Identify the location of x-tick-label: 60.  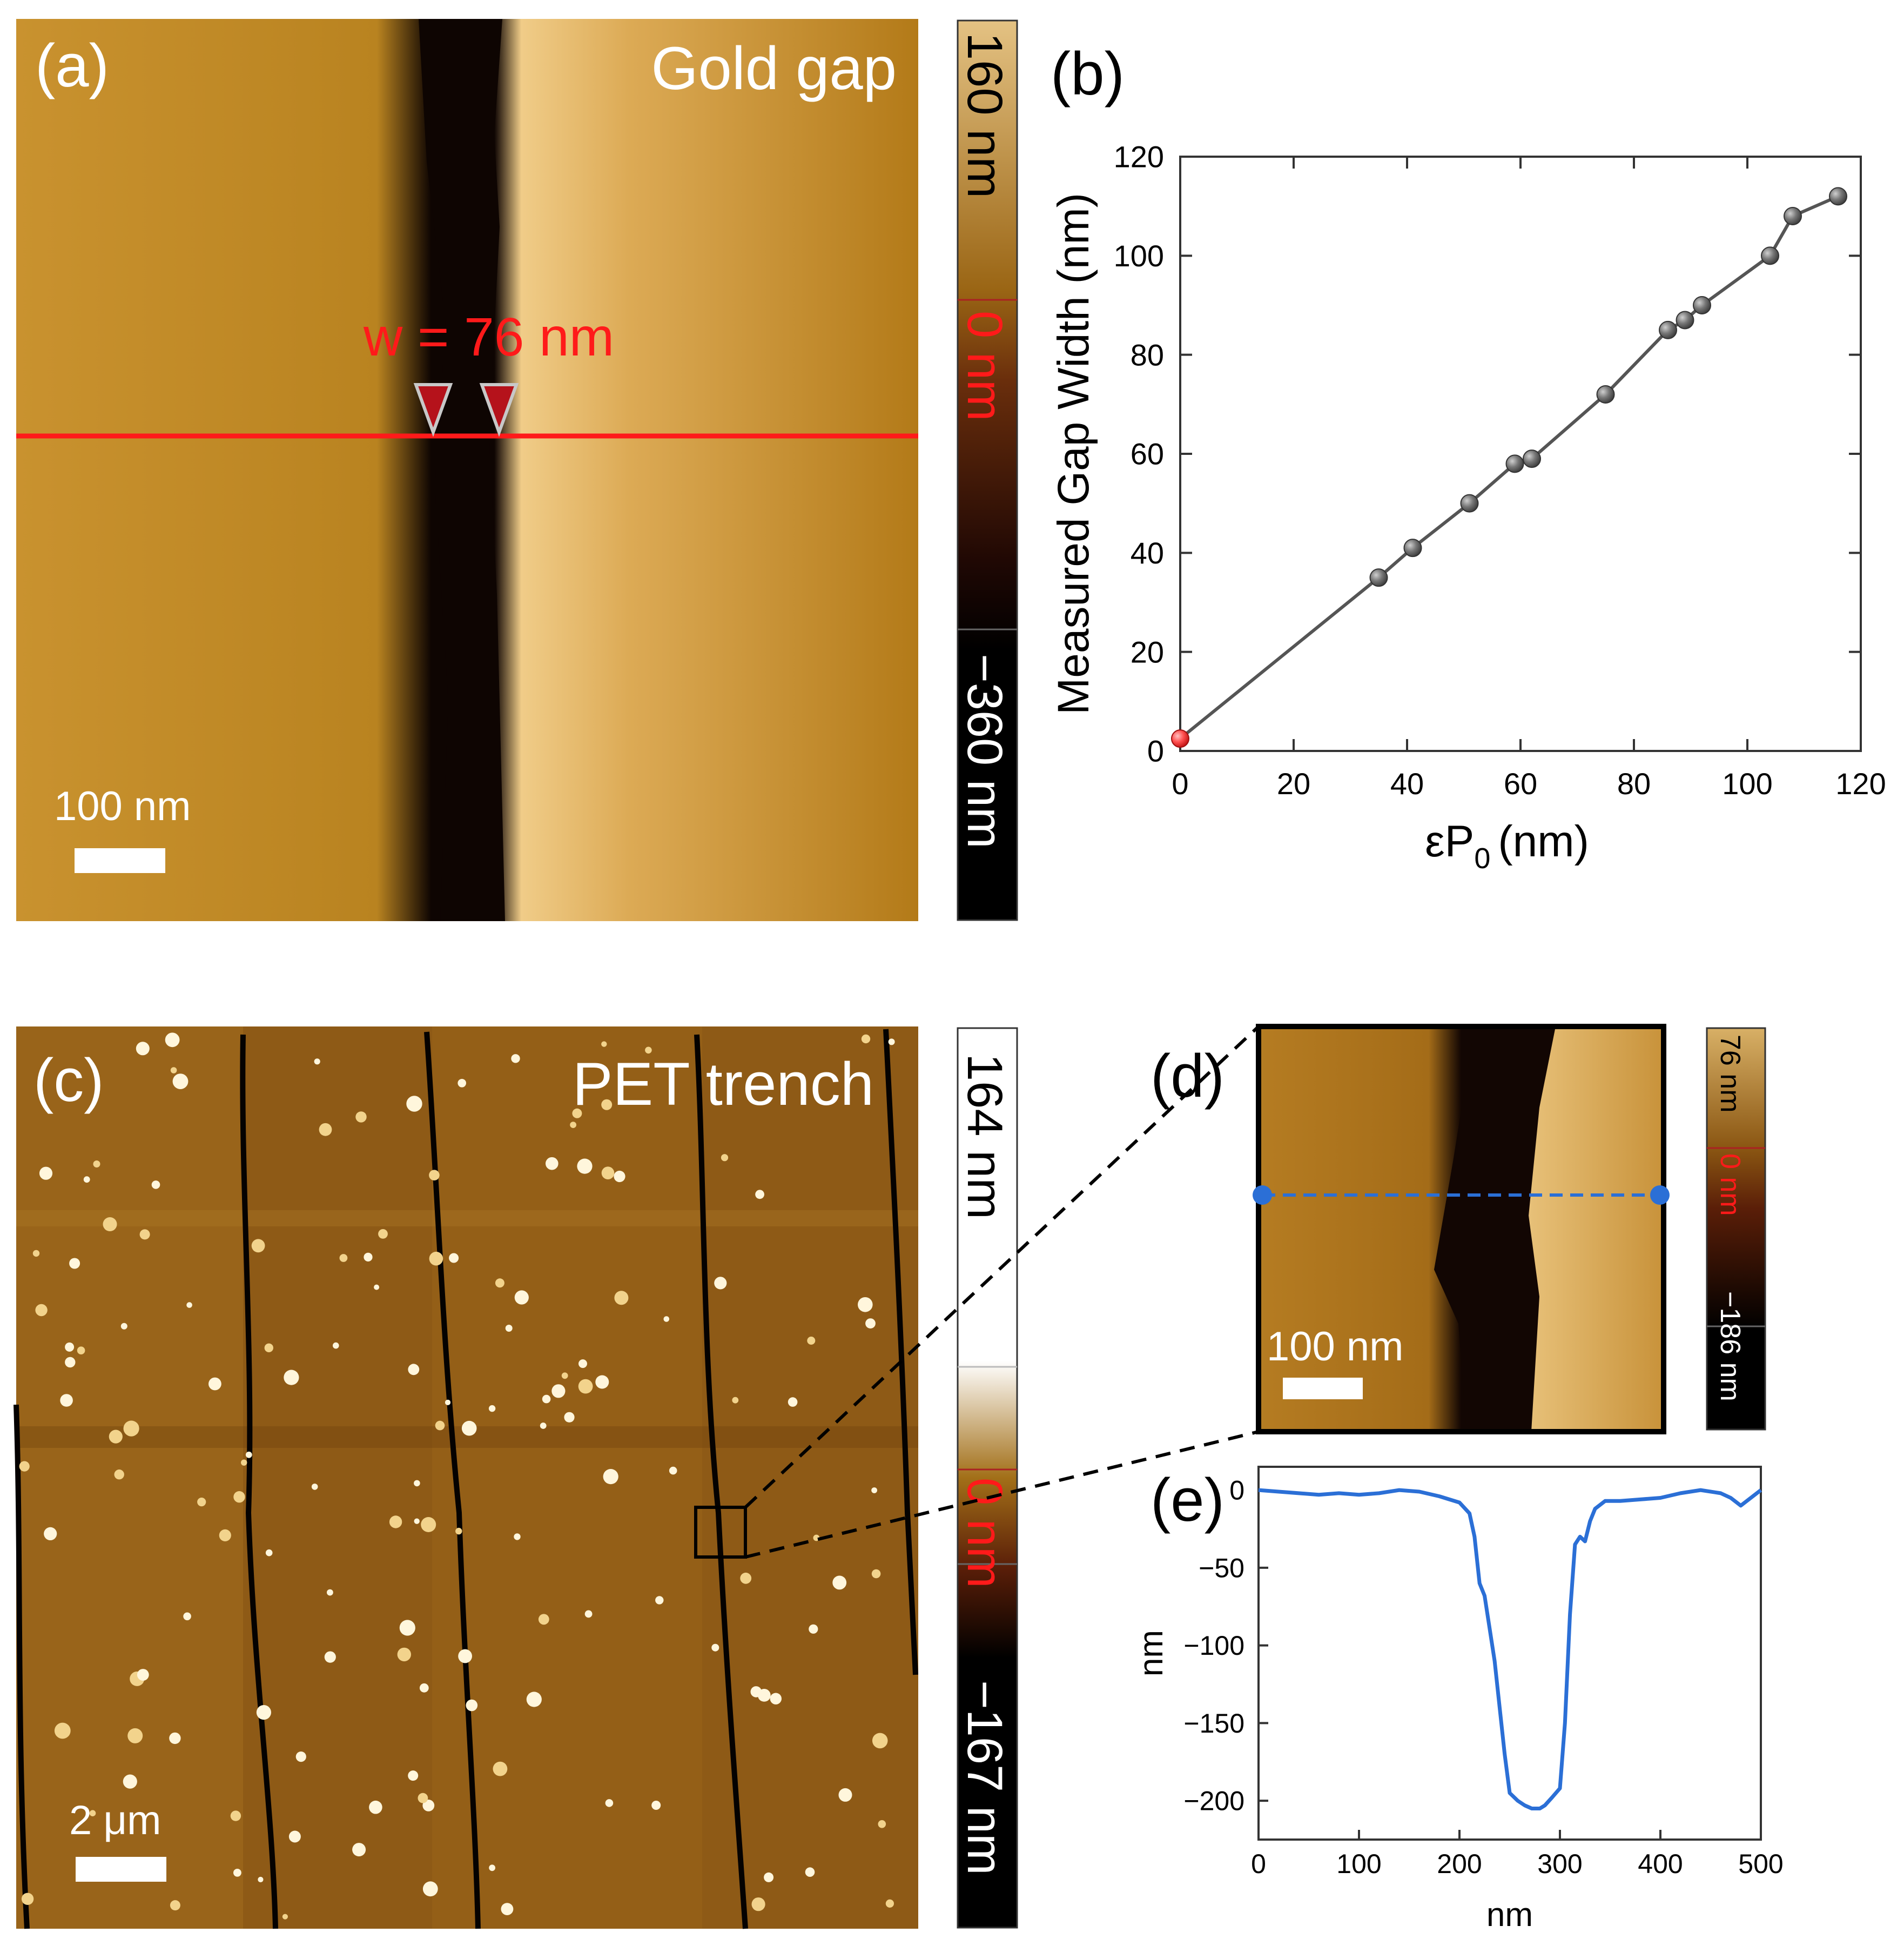
(1520, 784).